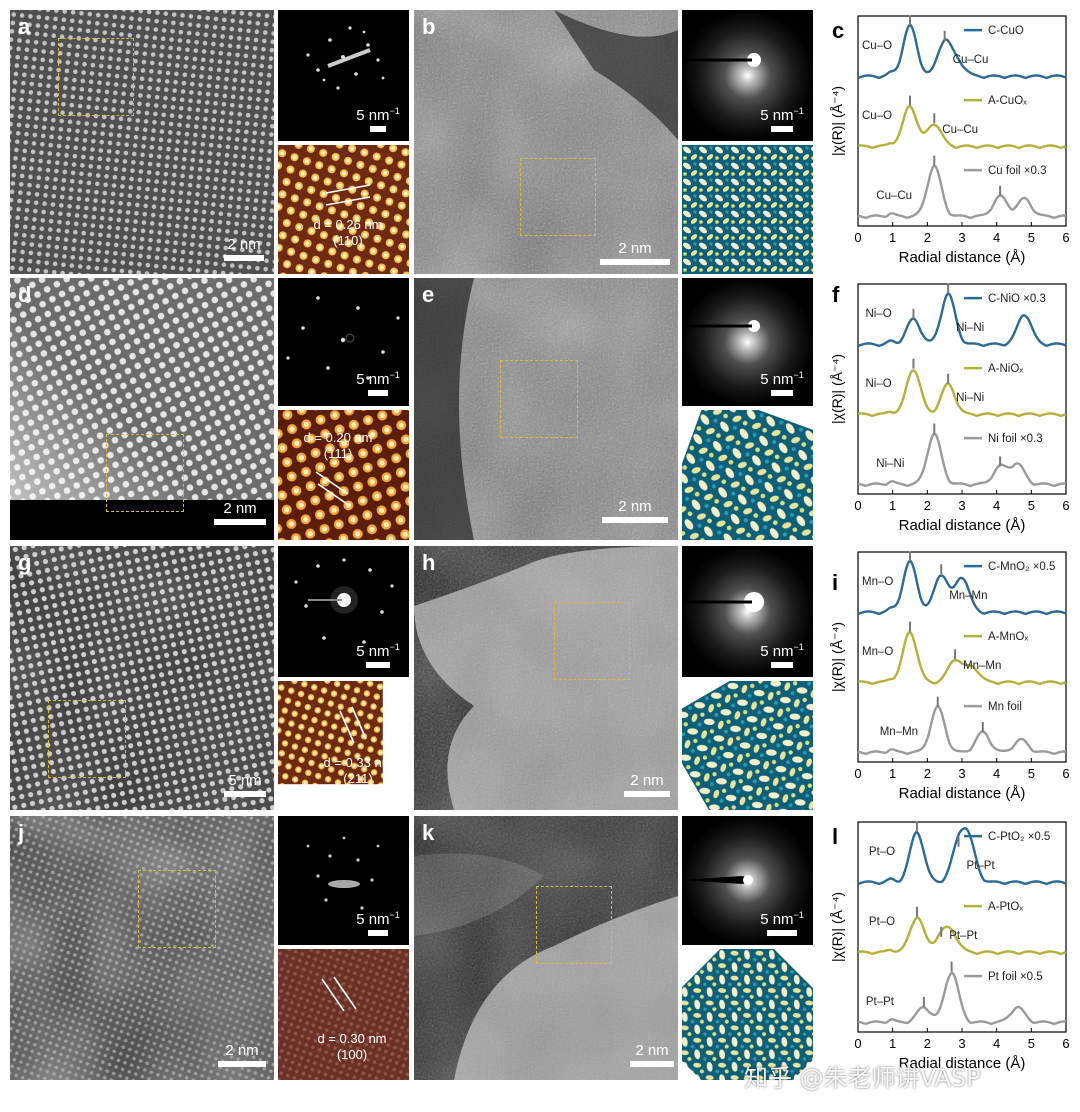 This screenshot has width=1080, height=1112. What do you see at coordinates (1005, 369) in the screenshot?
I see `legend-label: A-NiOₓ` at bounding box center [1005, 369].